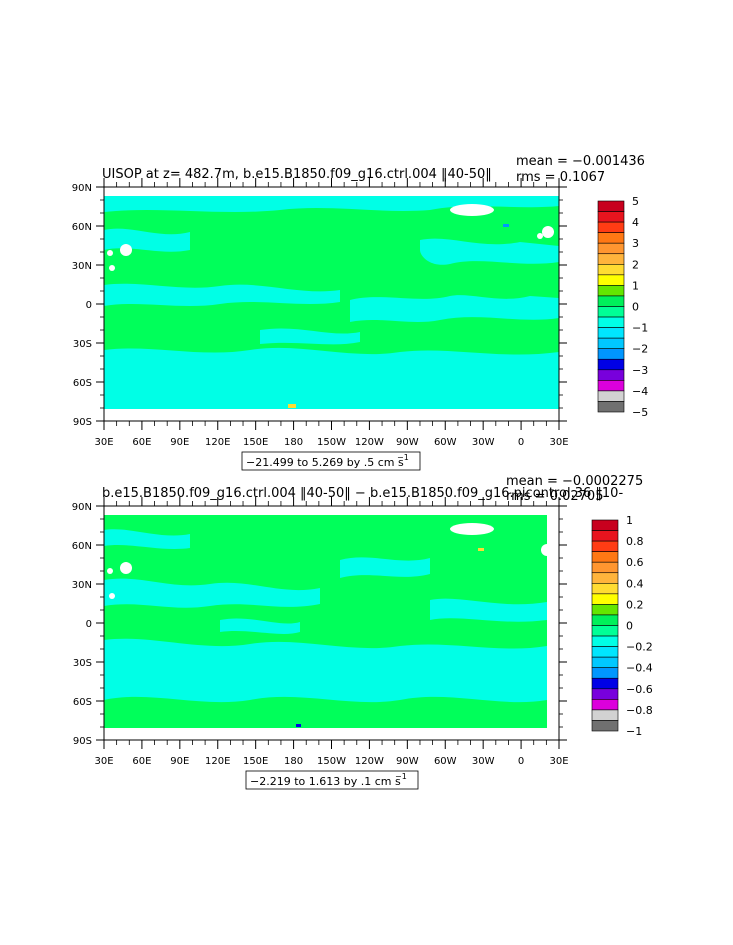  What do you see at coordinates (635, 222) in the screenshot?
I see `panel-1-colorbar-label: 4` at bounding box center [635, 222].